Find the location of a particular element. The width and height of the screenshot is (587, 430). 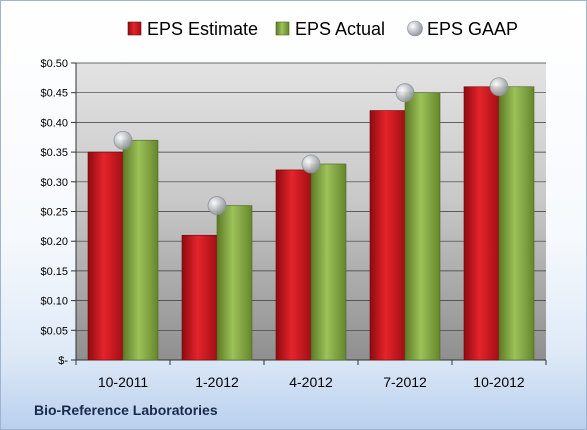

y-tick-label: $0.20 is located at coordinates (54, 242).